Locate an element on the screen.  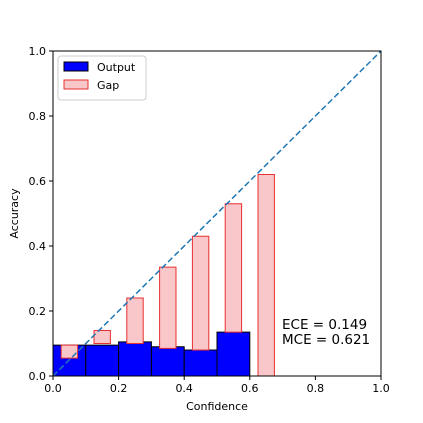
legend-label-output: Output is located at coordinates (116, 67).